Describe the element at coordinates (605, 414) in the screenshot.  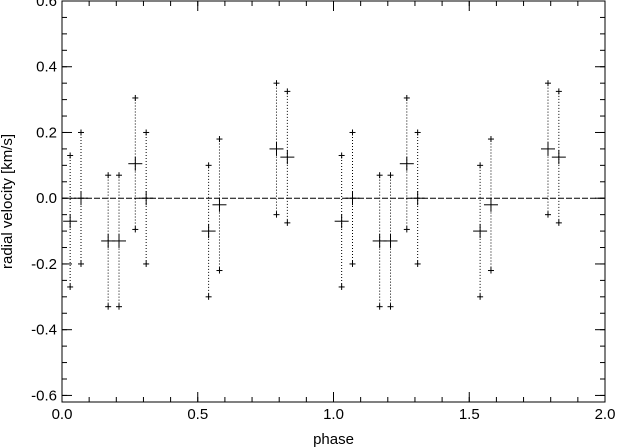
I see `x-tick-label: 2.0` at that location.